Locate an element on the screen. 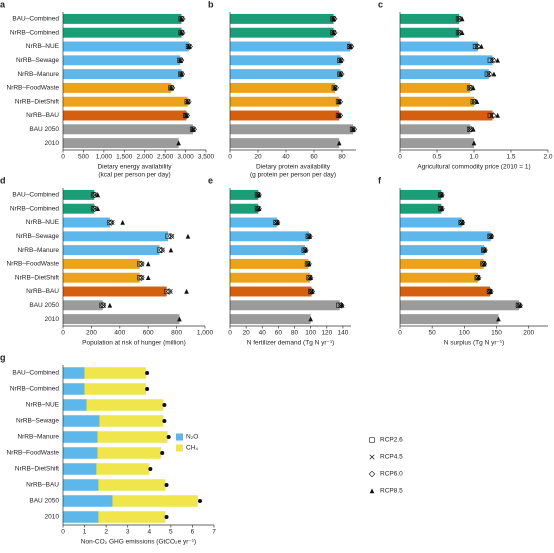 This screenshot has width=554, height=553. legend-label: RCP2.6 is located at coordinates (391, 440).